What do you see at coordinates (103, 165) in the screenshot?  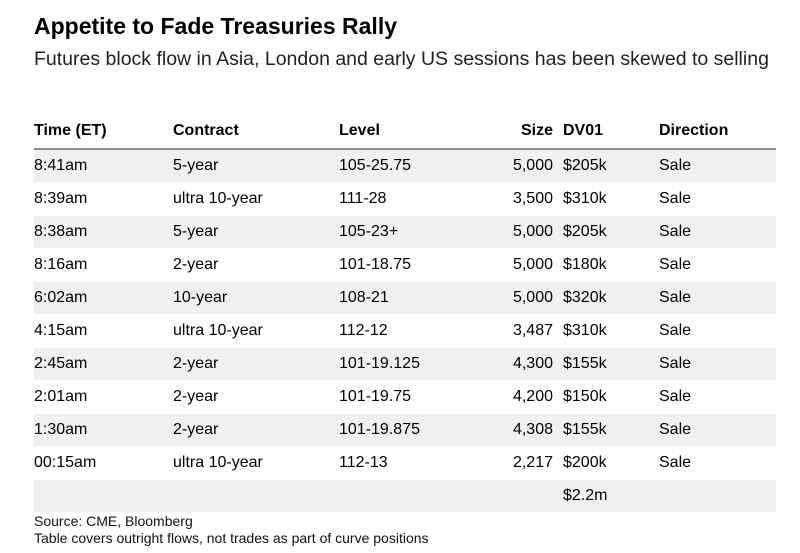 I see `cell-time: 8:41am` at bounding box center [103, 165].